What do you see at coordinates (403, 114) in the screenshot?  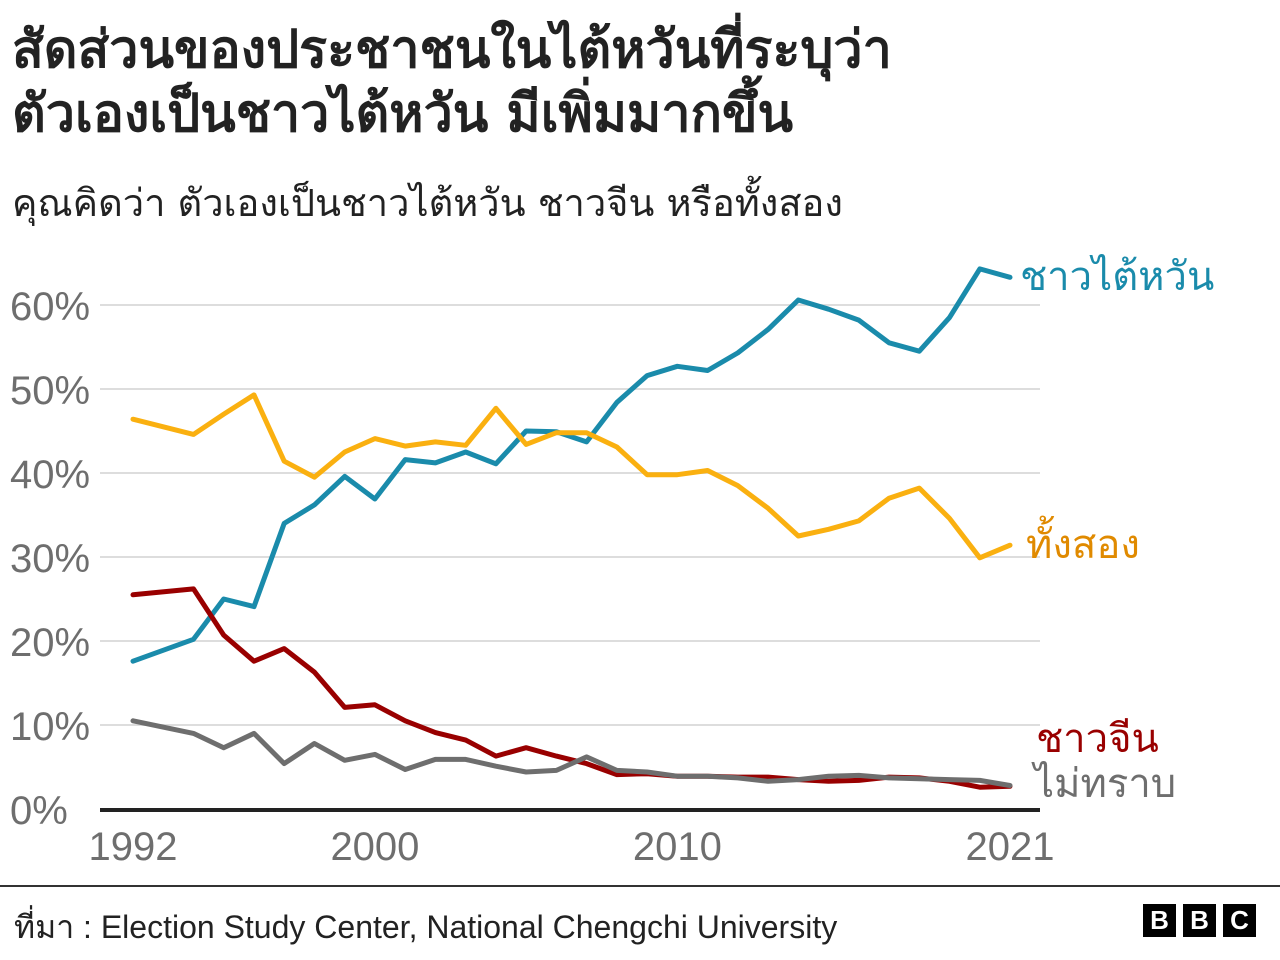 I see `chart-title-line-2: ตัวเองเป็นชาวไต้หวัน มีเพิ่มมากขึ้น` at bounding box center [403, 114].